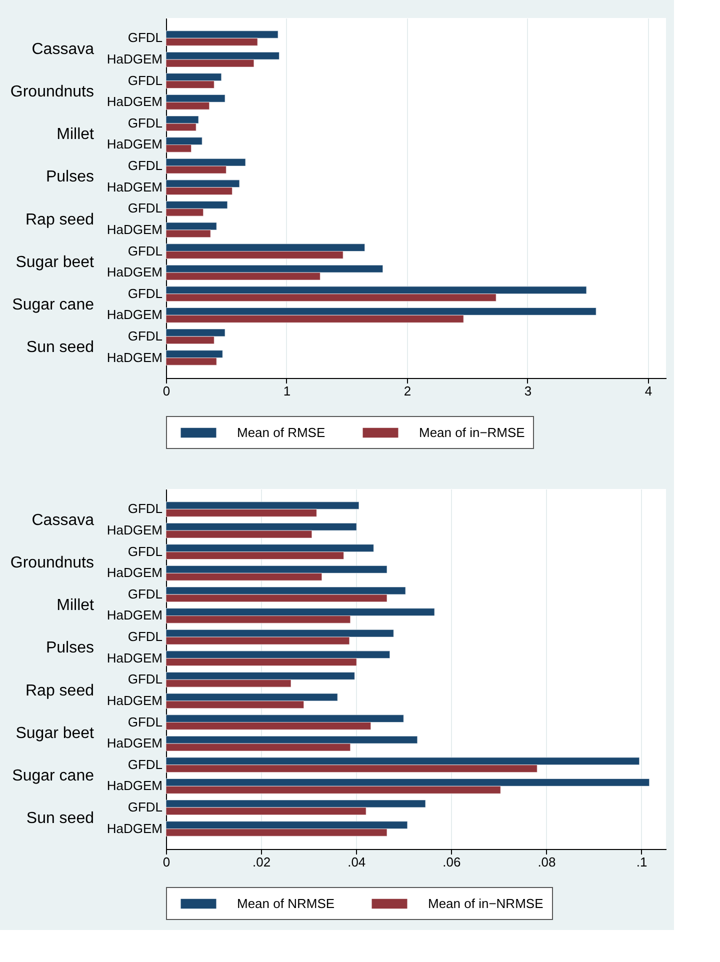  Describe the element at coordinates (547, 862) in the screenshot. I see `x-tick-label: .08` at that location.